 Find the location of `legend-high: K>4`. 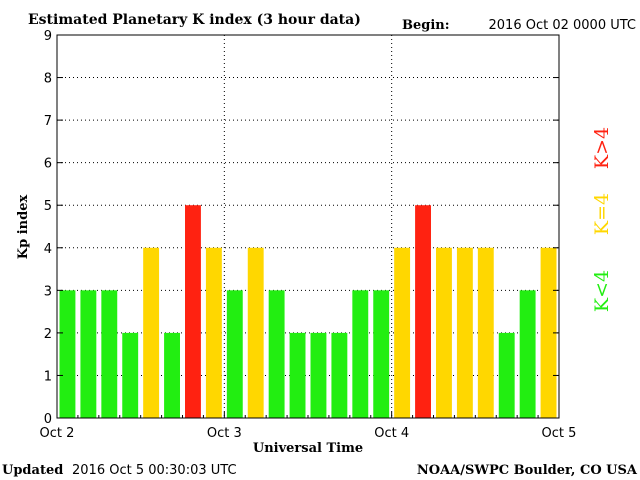

legend-high: K>4 is located at coordinates (602, 148).